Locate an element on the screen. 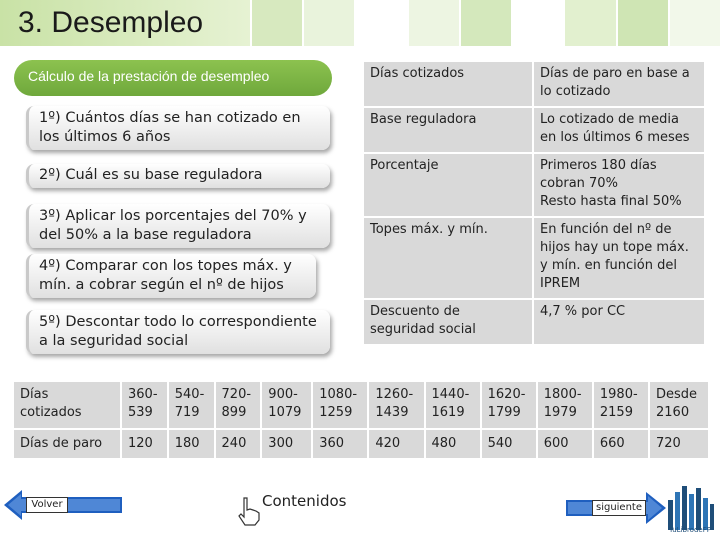 The width and height of the screenshot is (720, 540). page-title: 3. Desempleo is located at coordinates (111, 22).